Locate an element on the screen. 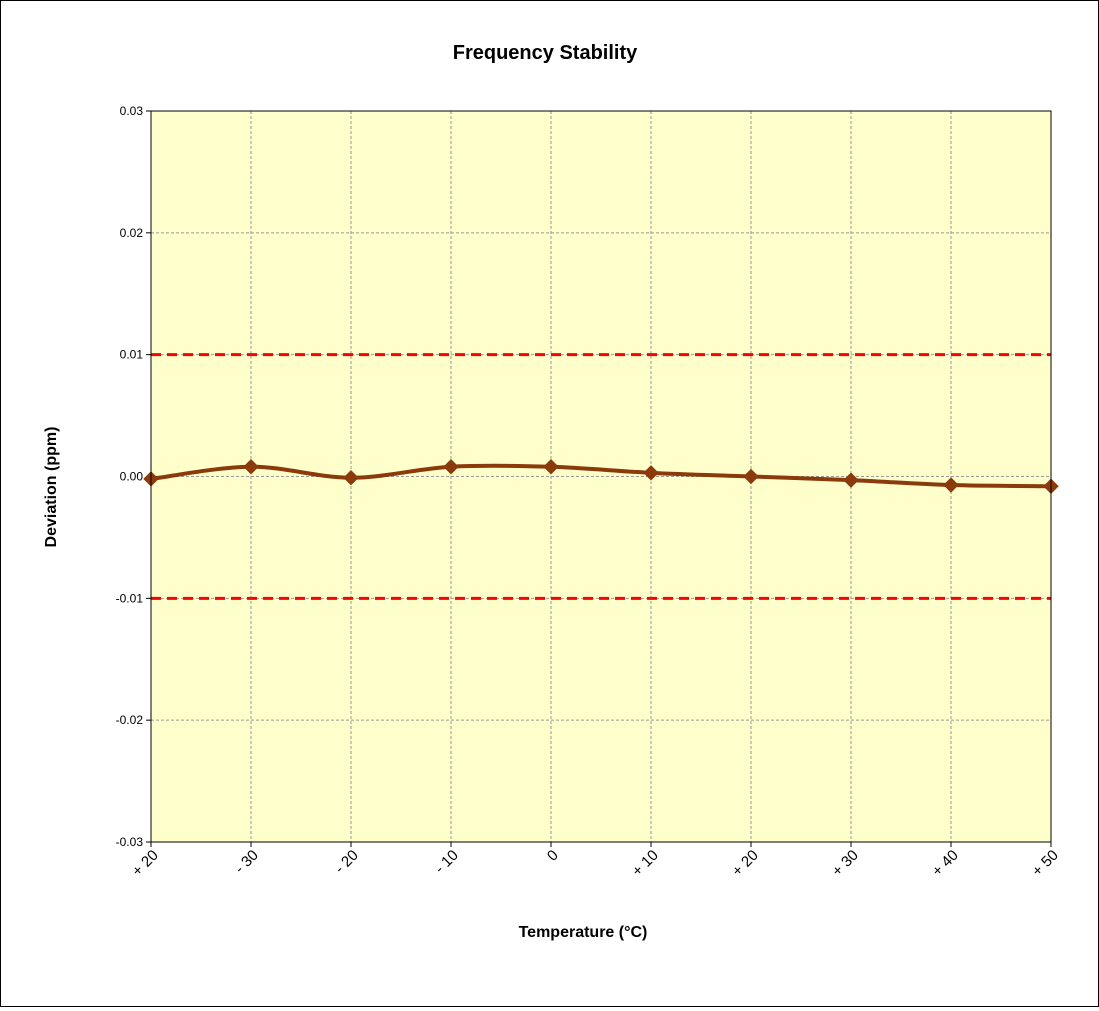 This screenshot has width=1099, height=1011. y-tick-label: 0.00 is located at coordinates (132, 477).